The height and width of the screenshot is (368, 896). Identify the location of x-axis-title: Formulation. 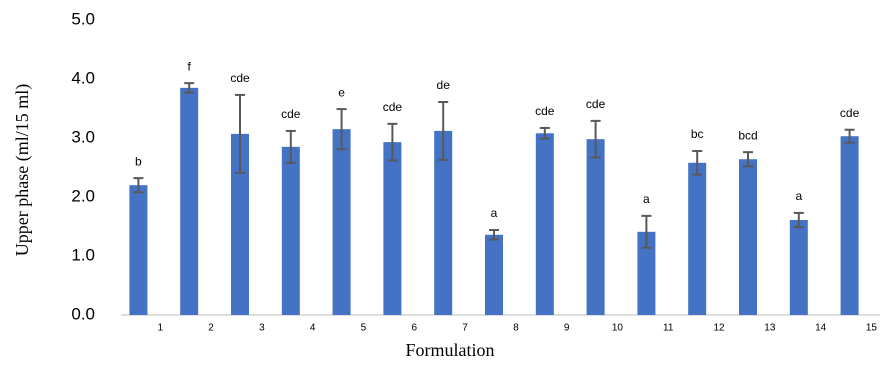
(450, 350).